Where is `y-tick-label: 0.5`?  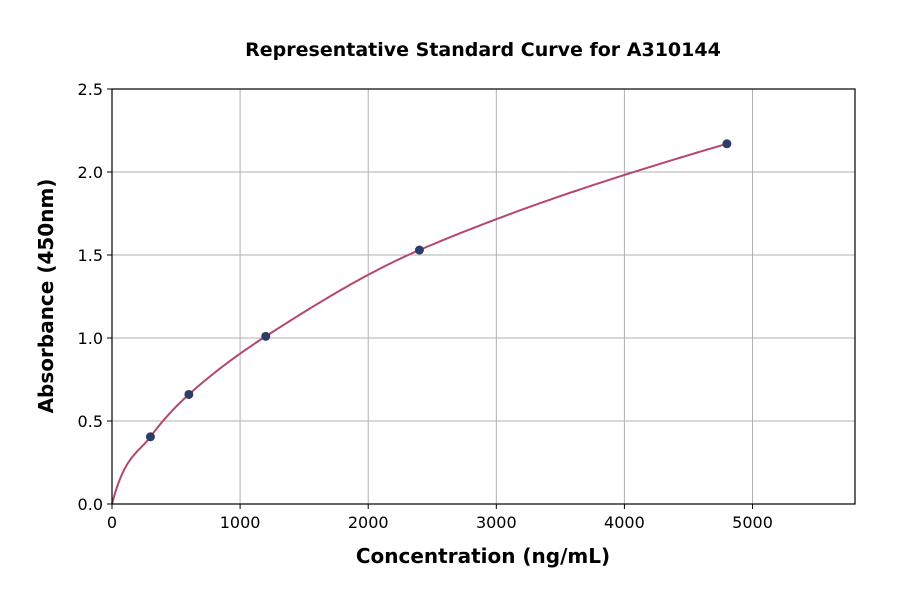 y-tick-label: 0.5 is located at coordinates (90, 421).